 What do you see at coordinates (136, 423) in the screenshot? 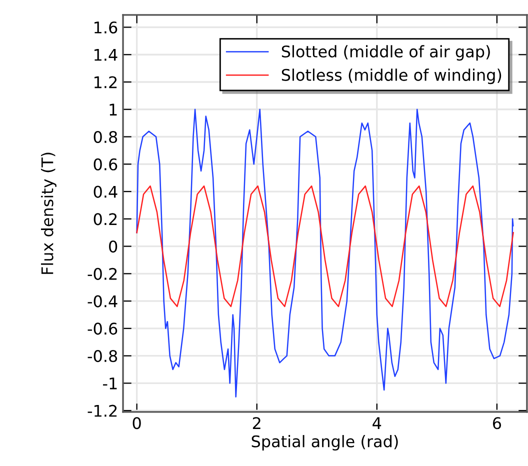
I see `x-tick-label: 0` at bounding box center [136, 423].